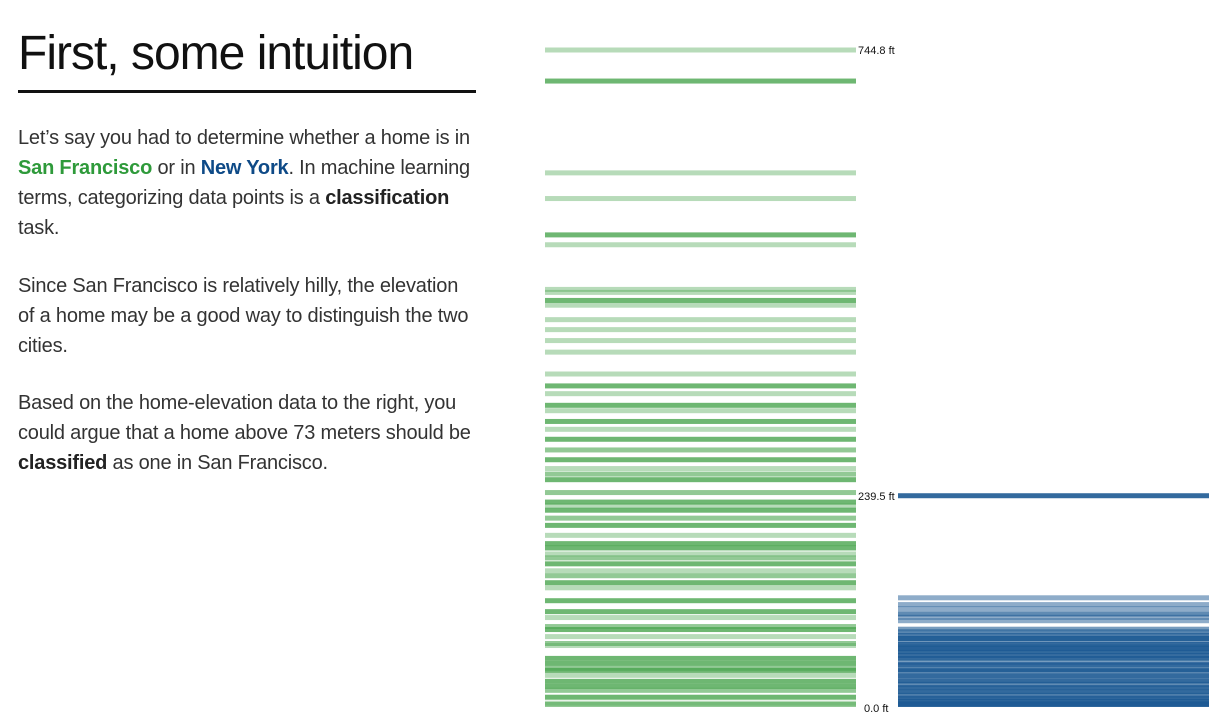 Image resolution: width=1224 pixels, height=725 pixels. Describe the element at coordinates (244, 168) in the screenshot. I see `new-york-label: New York` at that location.